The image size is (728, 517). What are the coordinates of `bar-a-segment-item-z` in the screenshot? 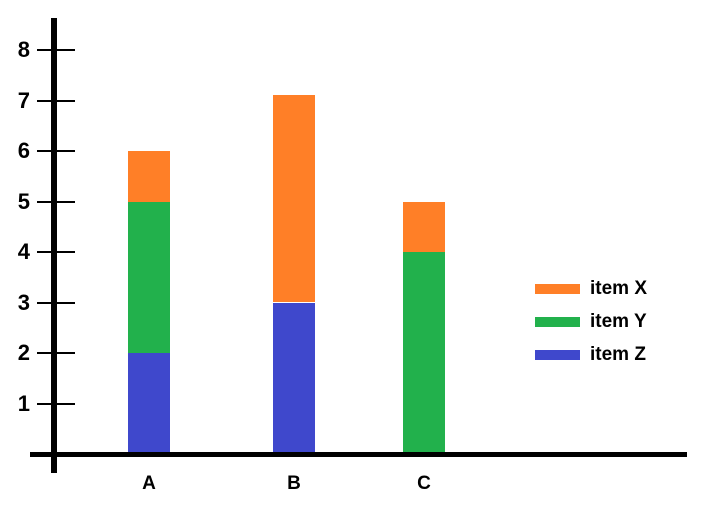 It's located at (149, 403).